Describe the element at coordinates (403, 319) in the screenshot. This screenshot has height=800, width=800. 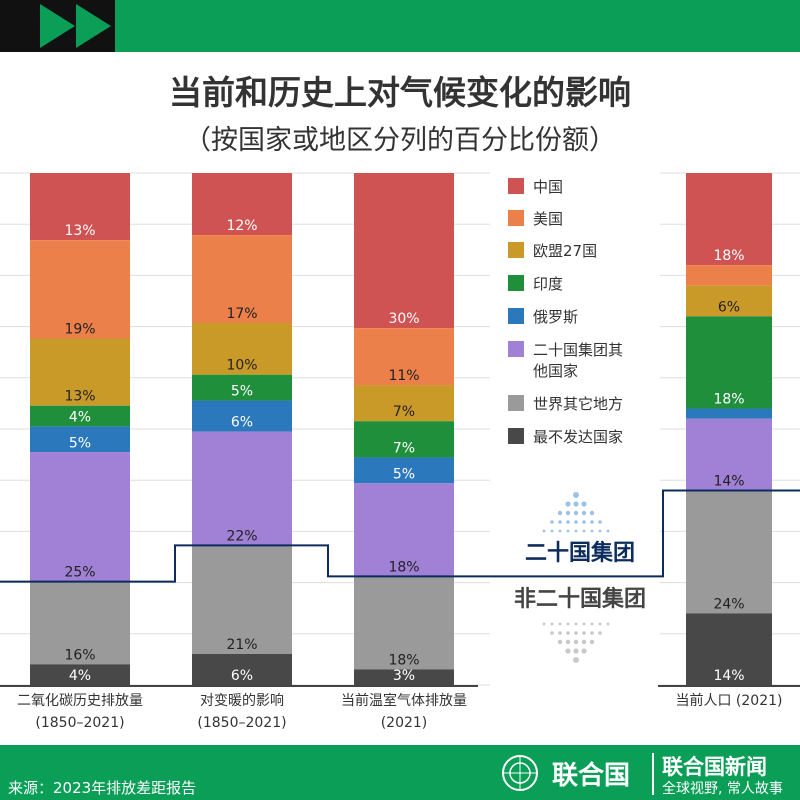
I see `data-label: 30%` at that location.